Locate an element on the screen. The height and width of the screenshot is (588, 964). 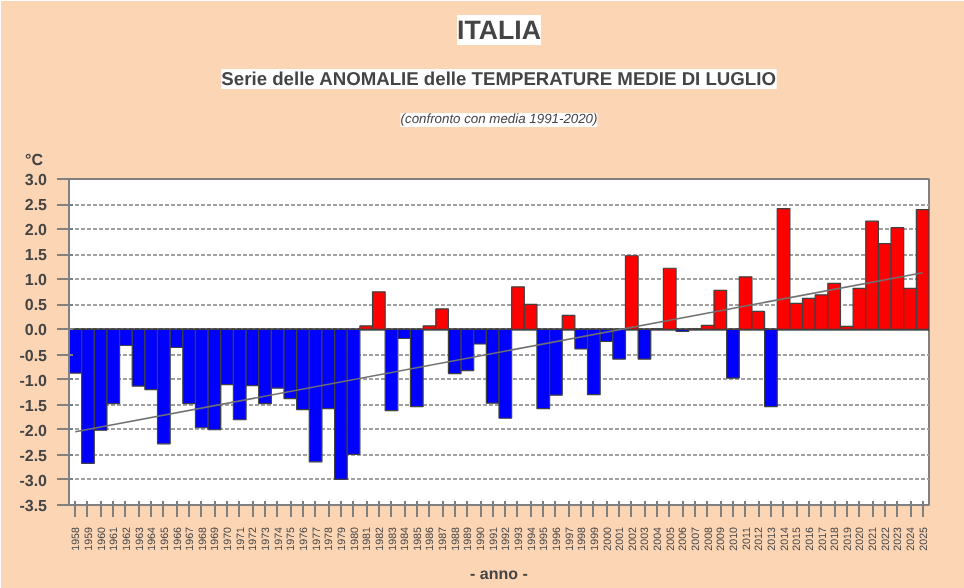
y-tick-label: 2.5 is located at coordinates (36, 205).